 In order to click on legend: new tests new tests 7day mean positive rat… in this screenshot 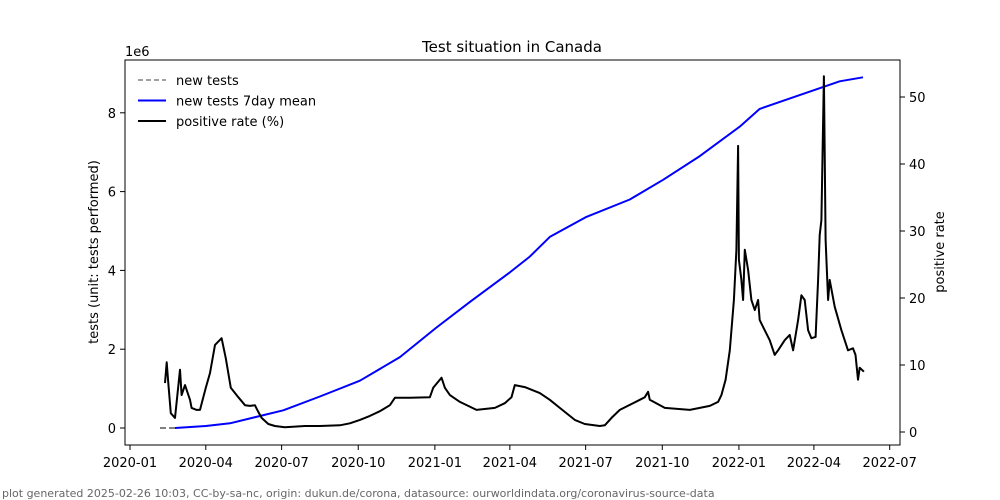, I will do `click(227, 102)`.